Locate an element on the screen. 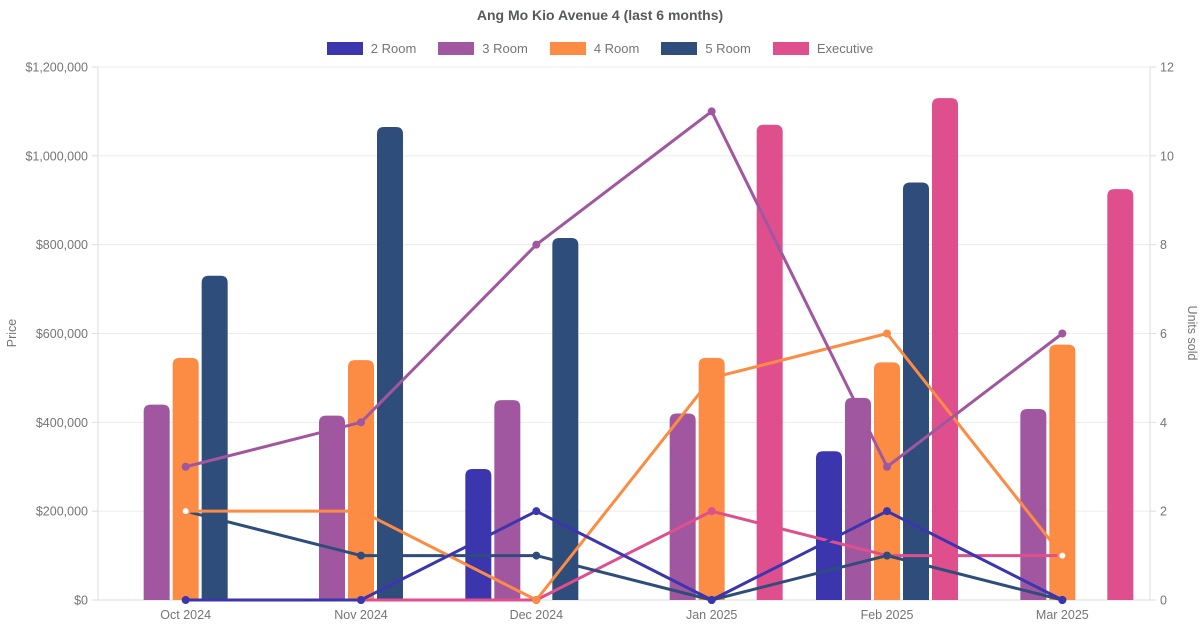 The width and height of the screenshot is (1200, 630). bar-3-room-nov-2024 is located at coordinates (332, 507).